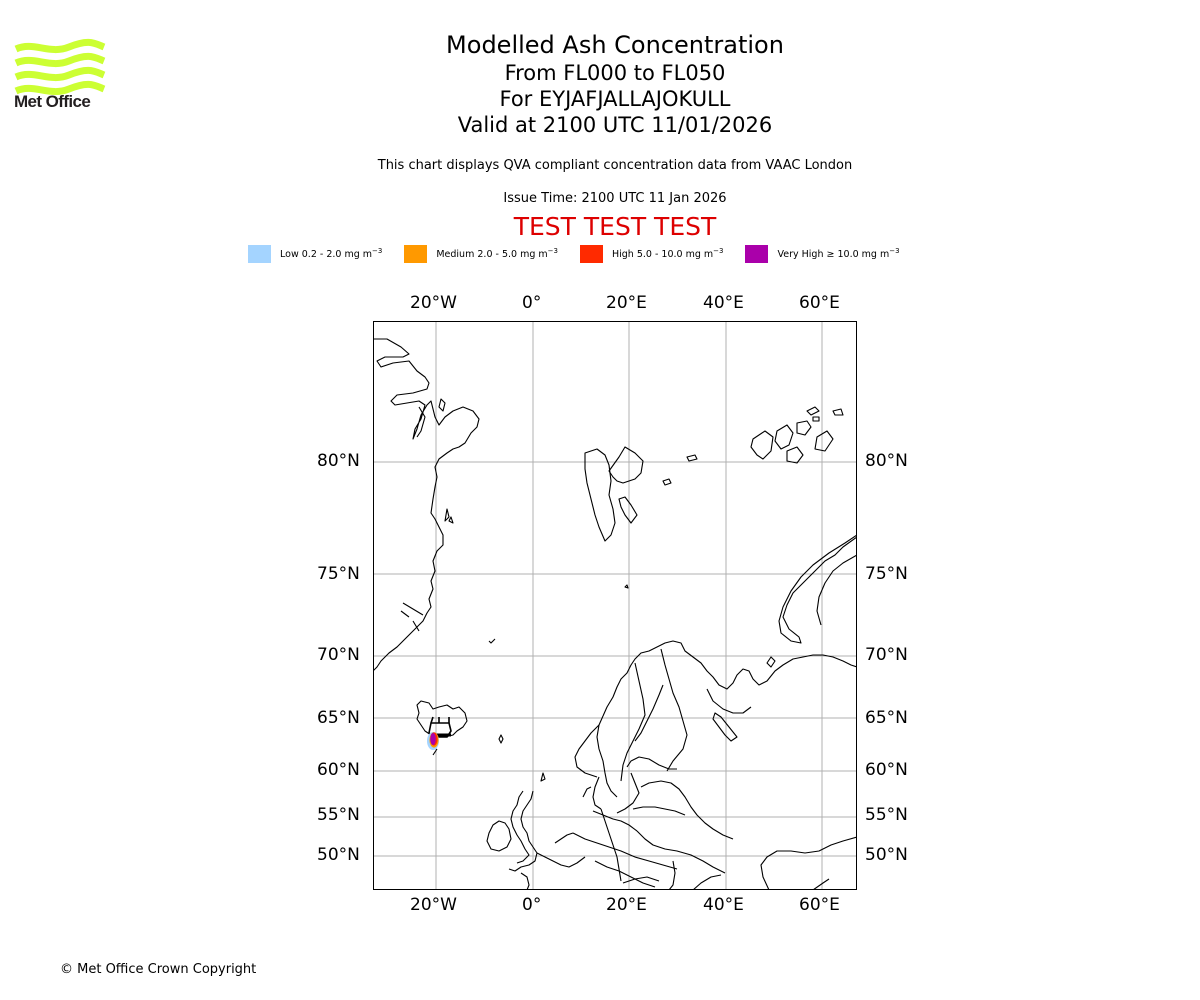 The width and height of the screenshot is (1200, 1000). Describe the element at coordinates (675, 255) in the screenshot. I see `legend-range: 5.0 - 10.0 mg m` at that location.